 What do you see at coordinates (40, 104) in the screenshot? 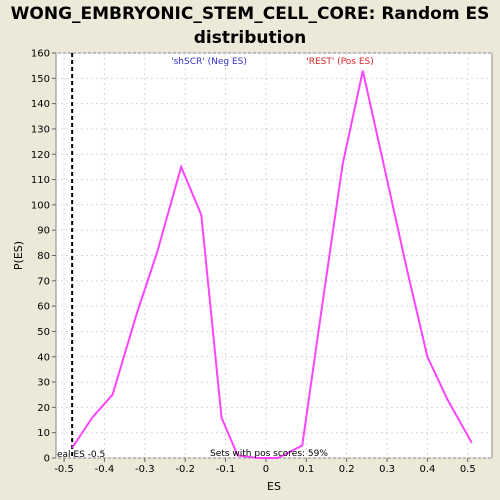
I see `y-tick-label: 140` at bounding box center [40, 104].